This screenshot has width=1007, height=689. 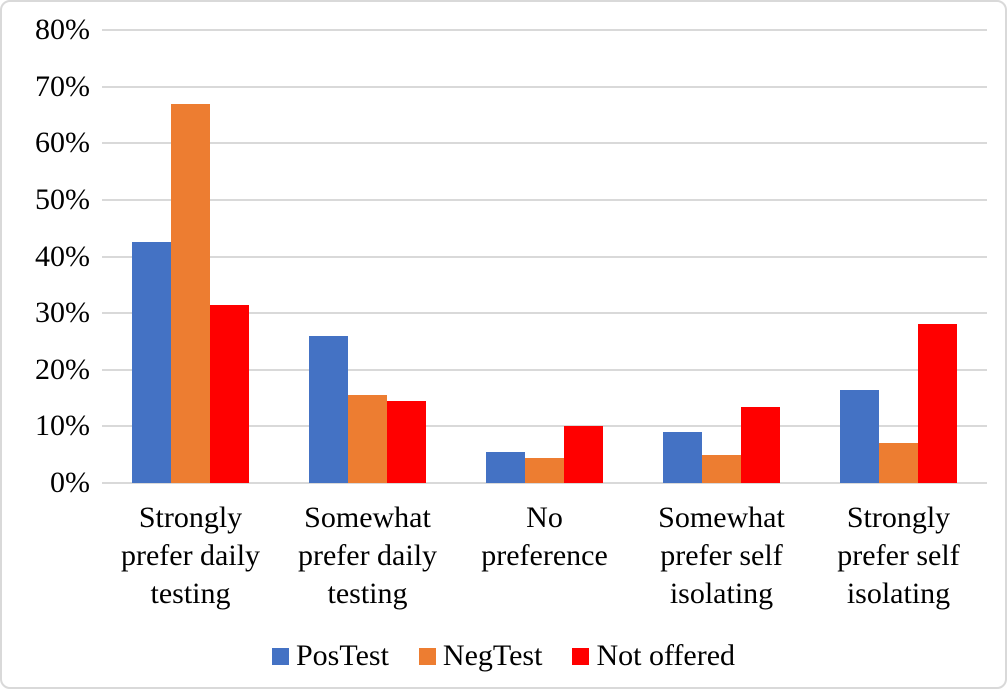 I want to click on legend-label: Not offered, so click(x=666, y=655).